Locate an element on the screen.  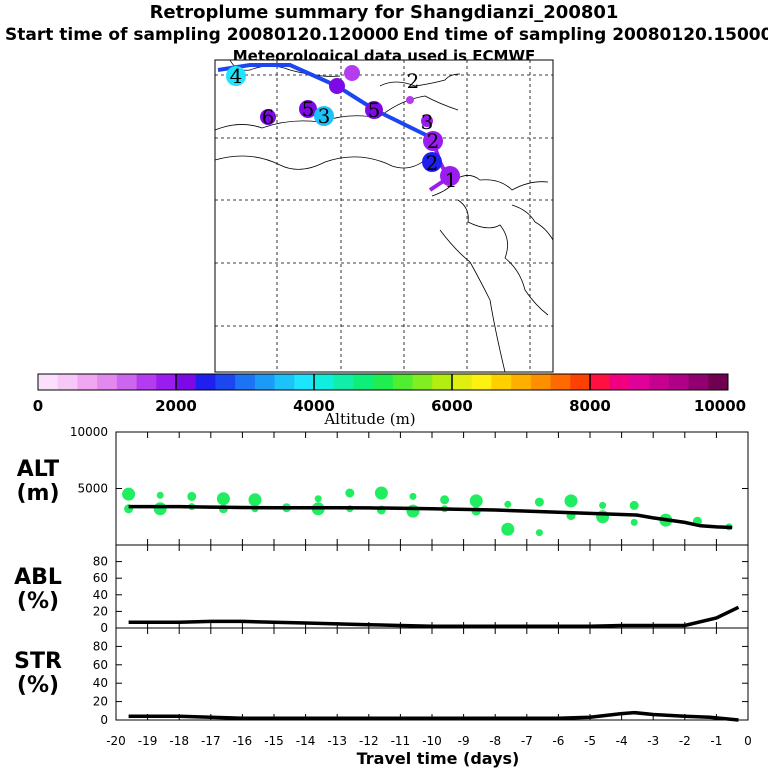
str-panel-label: STR is located at coordinates (38, 661).